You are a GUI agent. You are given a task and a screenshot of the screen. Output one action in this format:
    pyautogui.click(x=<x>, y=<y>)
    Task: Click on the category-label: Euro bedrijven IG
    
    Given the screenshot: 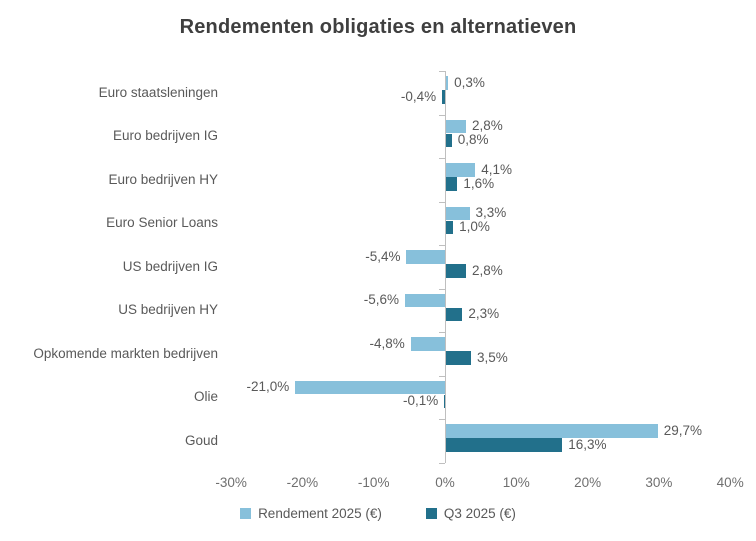 What is the action you would take?
    pyautogui.click(x=165, y=136)
    